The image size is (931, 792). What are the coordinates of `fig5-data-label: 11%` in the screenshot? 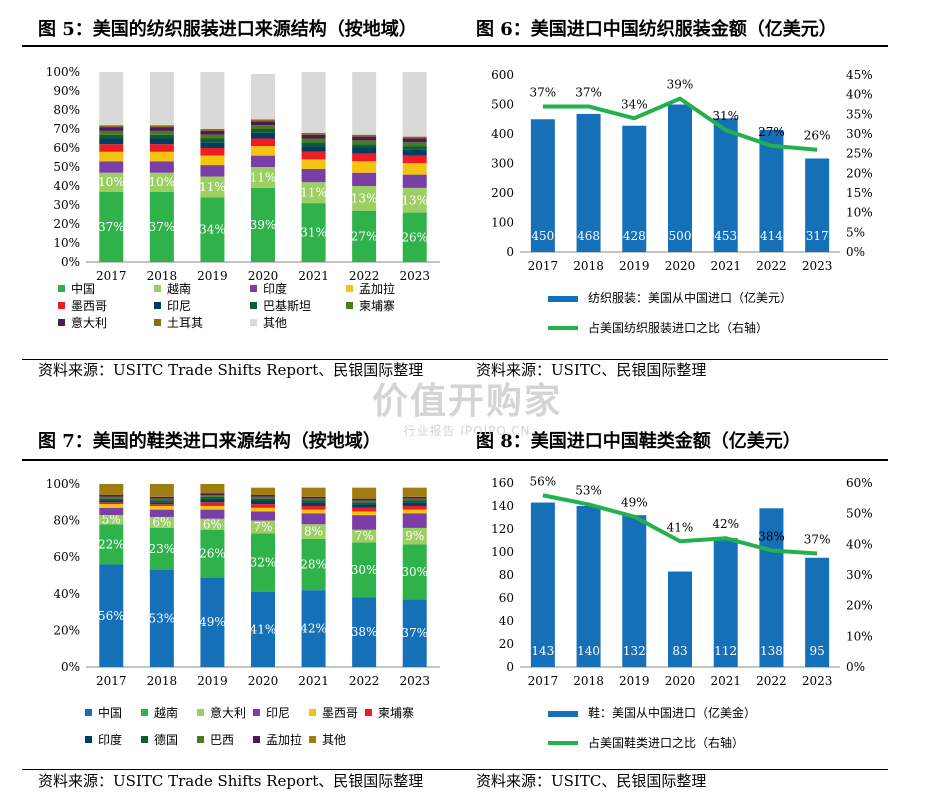 It's located at (263, 177).